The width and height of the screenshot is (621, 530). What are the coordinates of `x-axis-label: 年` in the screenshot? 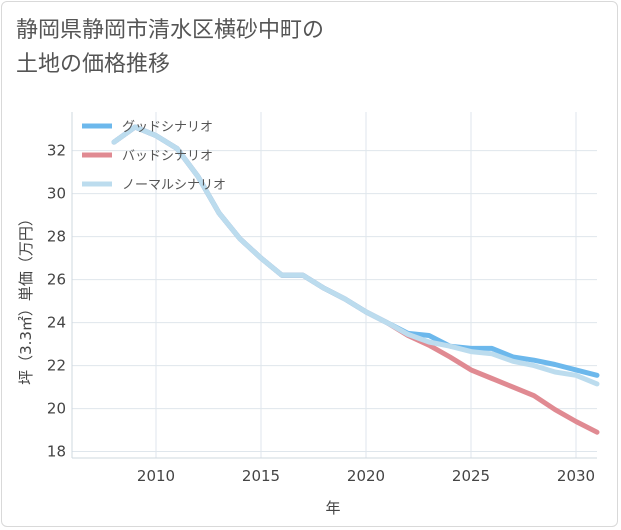 It's located at (332, 508).